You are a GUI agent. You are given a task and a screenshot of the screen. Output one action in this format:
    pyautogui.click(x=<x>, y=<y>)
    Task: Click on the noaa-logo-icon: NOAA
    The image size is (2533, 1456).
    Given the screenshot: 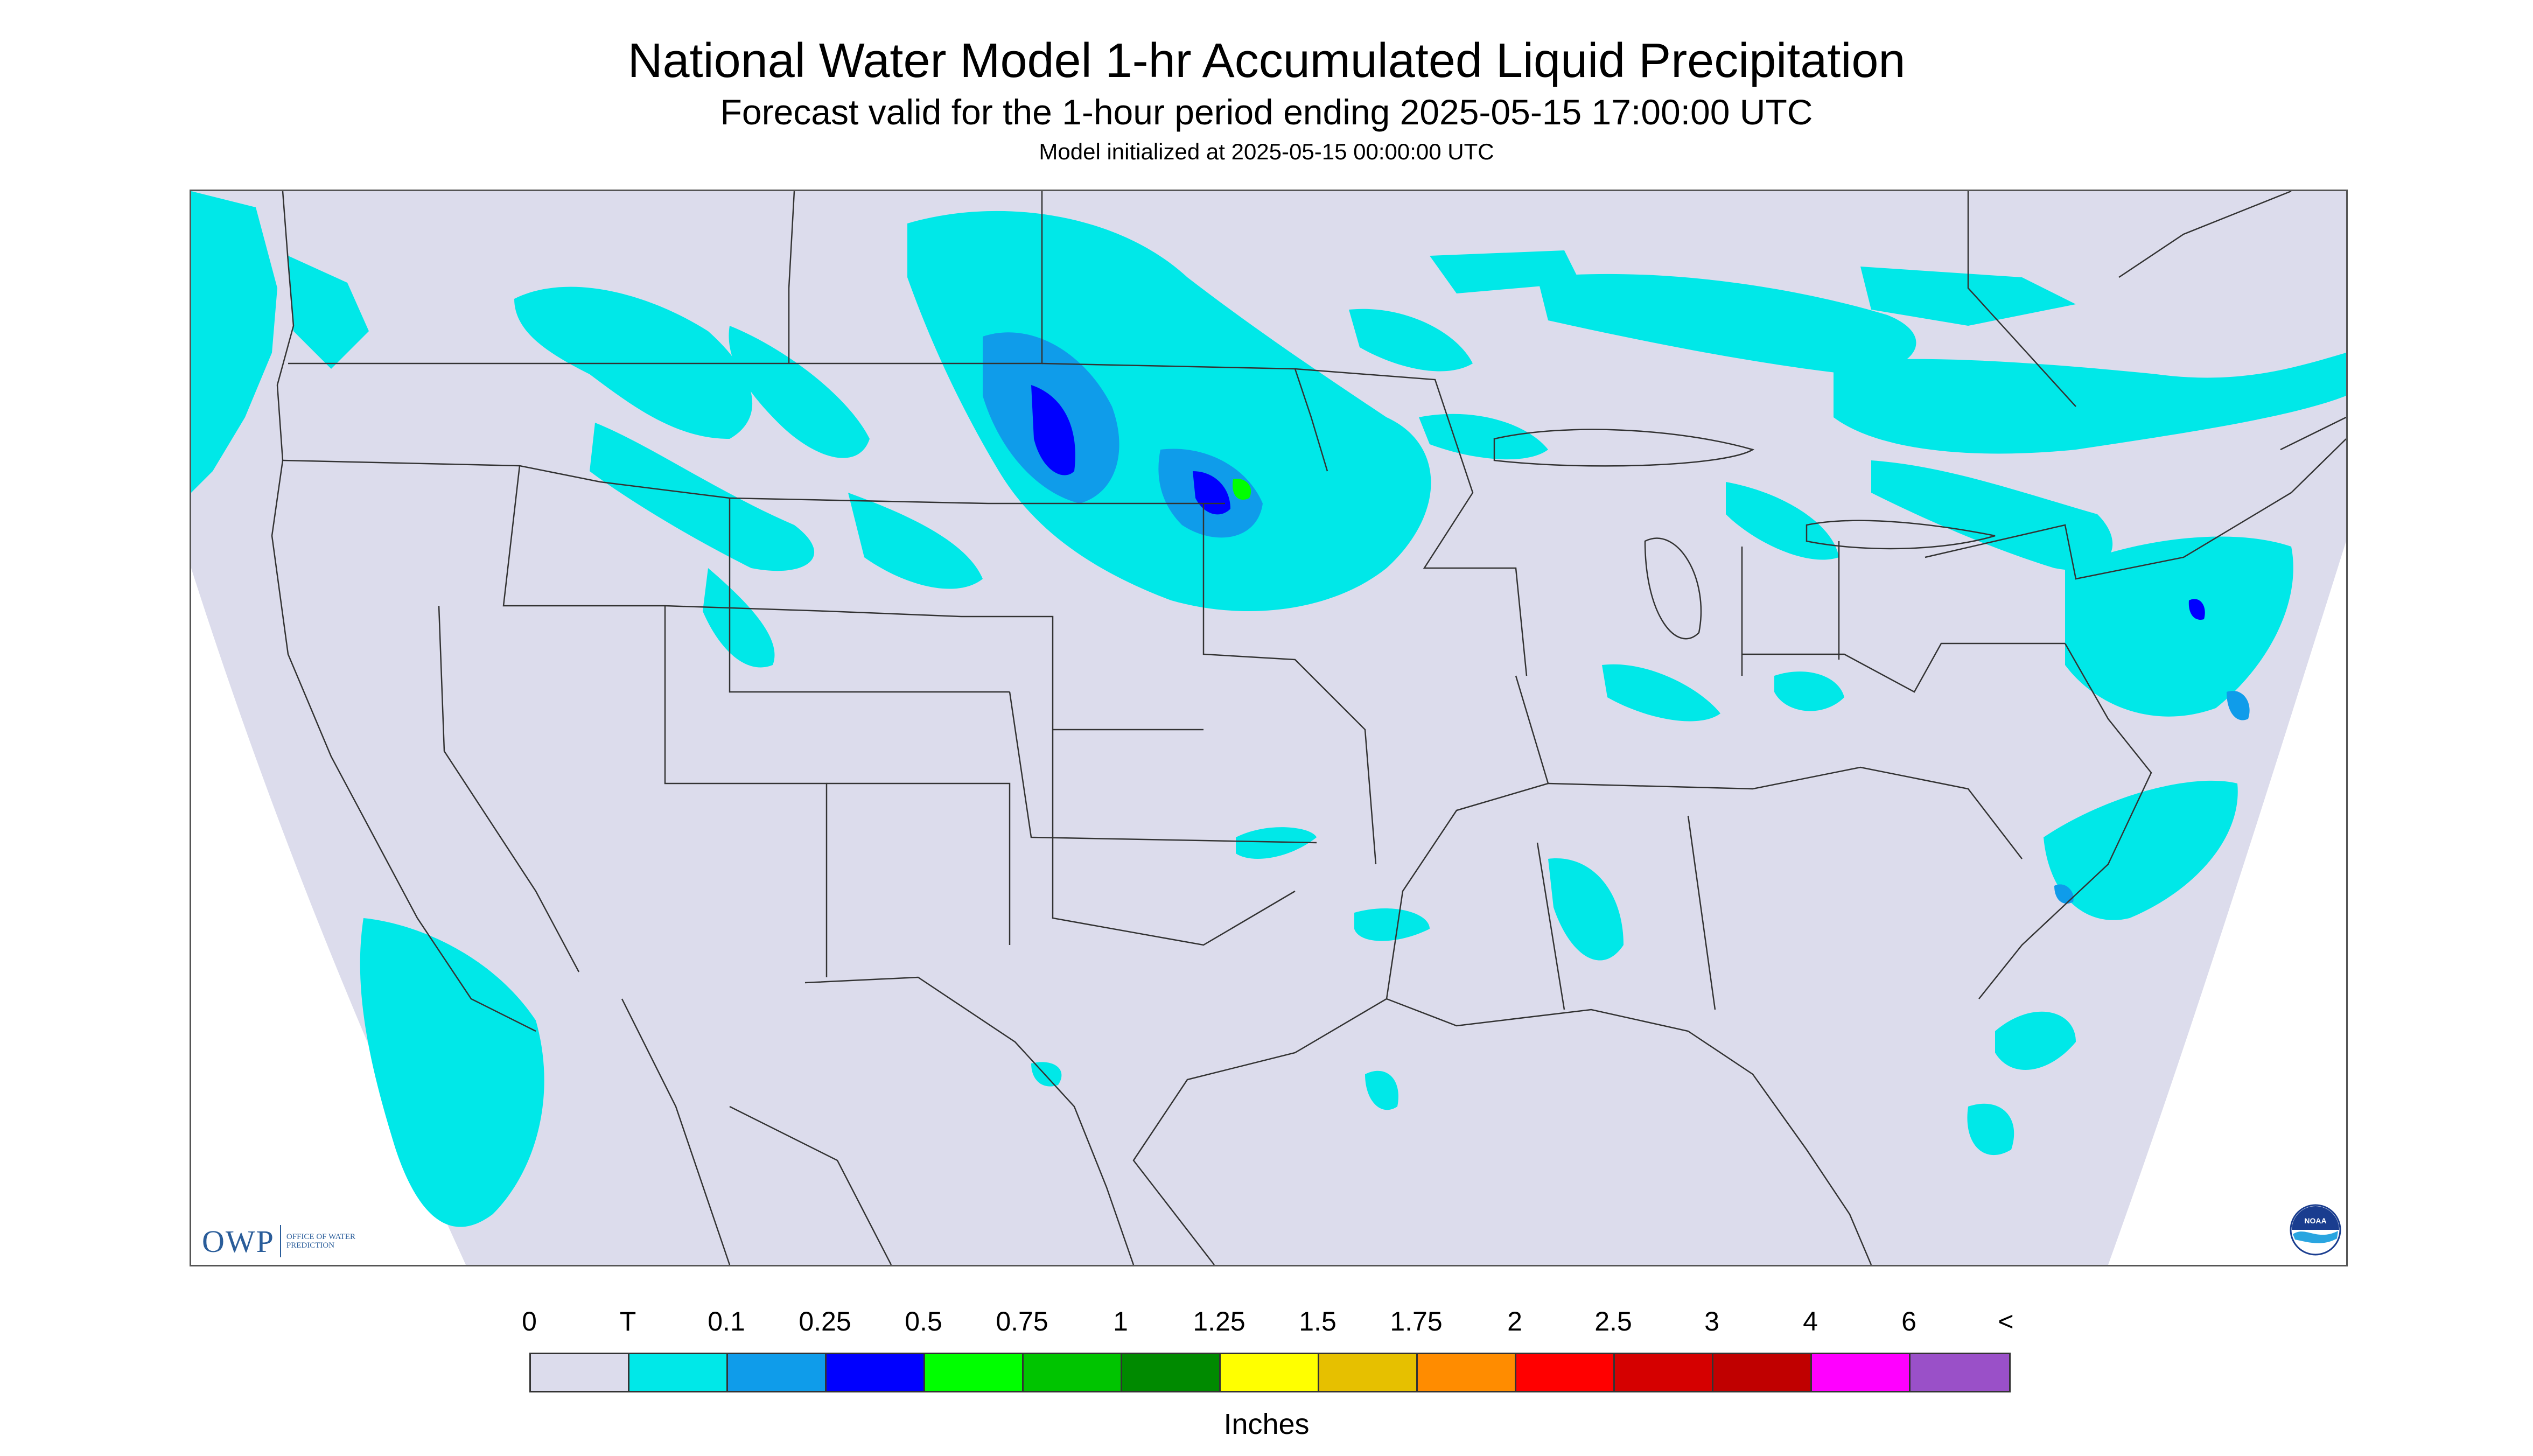 What is the action you would take?
    pyautogui.click(x=2315, y=1230)
    